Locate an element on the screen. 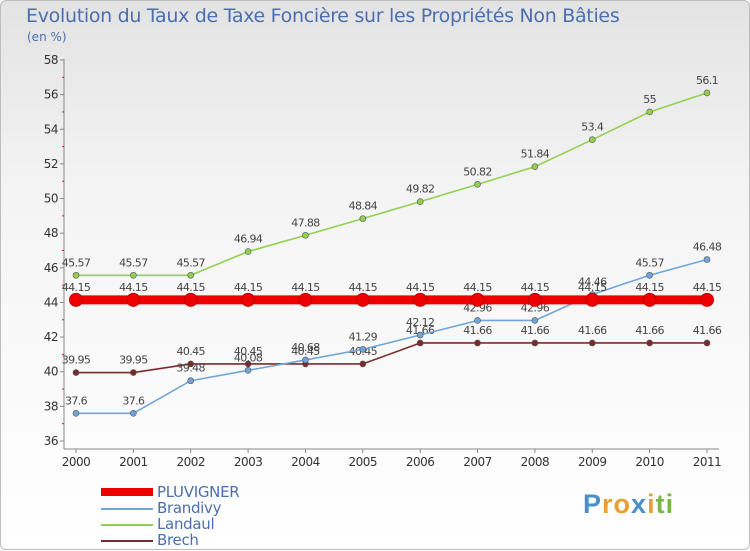 This screenshot has height=551, width=750. y-tick-label: 48 is located at coordinates (51, 233).